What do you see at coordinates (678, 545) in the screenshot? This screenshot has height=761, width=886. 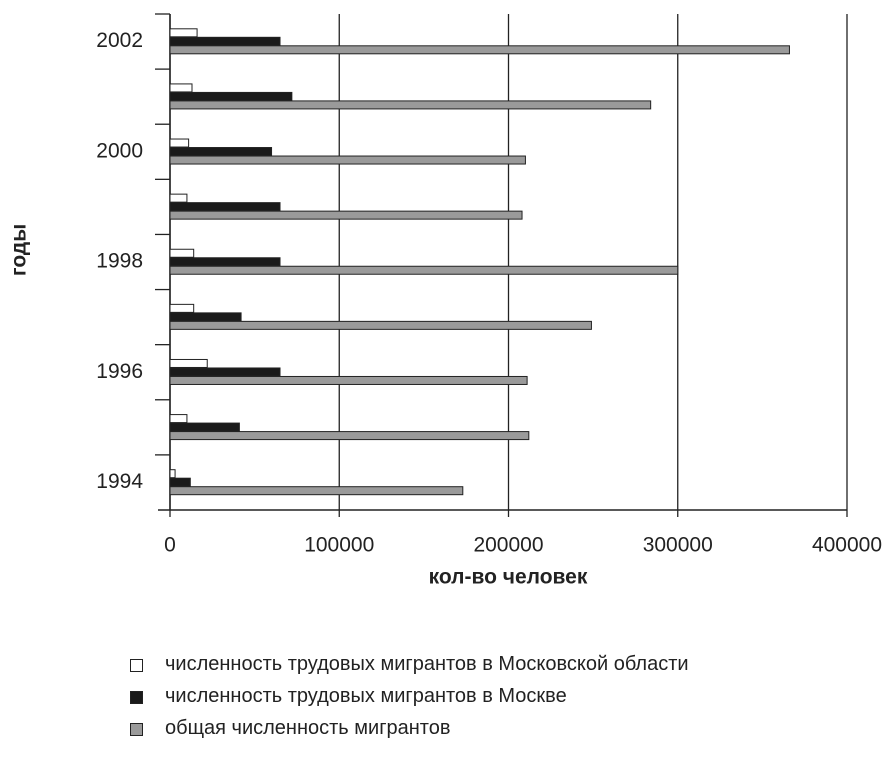 I see `x-tick-label: 300000` at bounding box center [678, 545].